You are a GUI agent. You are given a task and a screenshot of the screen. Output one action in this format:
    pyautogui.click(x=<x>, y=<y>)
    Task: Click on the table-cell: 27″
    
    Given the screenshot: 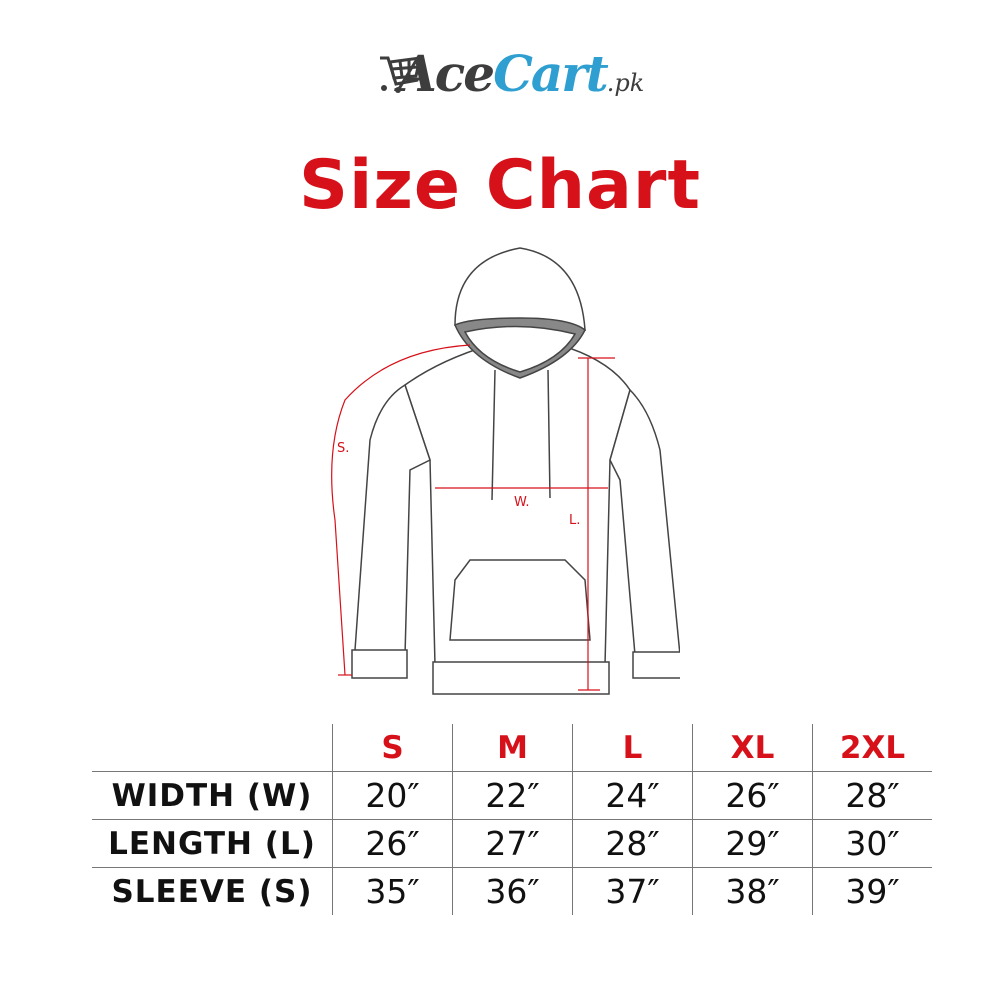 What is the action you would take?
    pyautogui.click(x=512, y=843)
    